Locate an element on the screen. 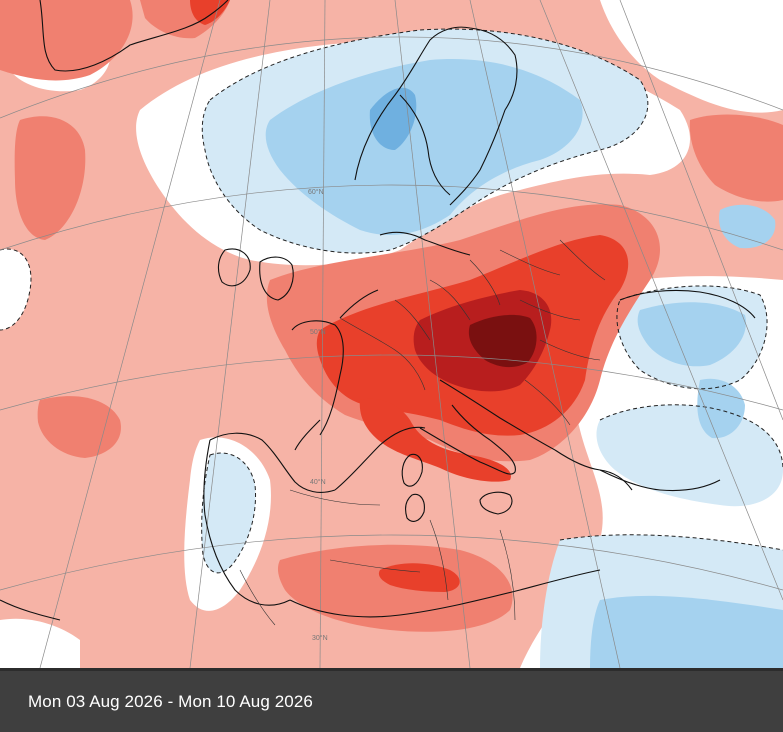 The width and height of the screenshot is (783, 732). latitude-label-50: 50°N is located at coordinates (318, 332).